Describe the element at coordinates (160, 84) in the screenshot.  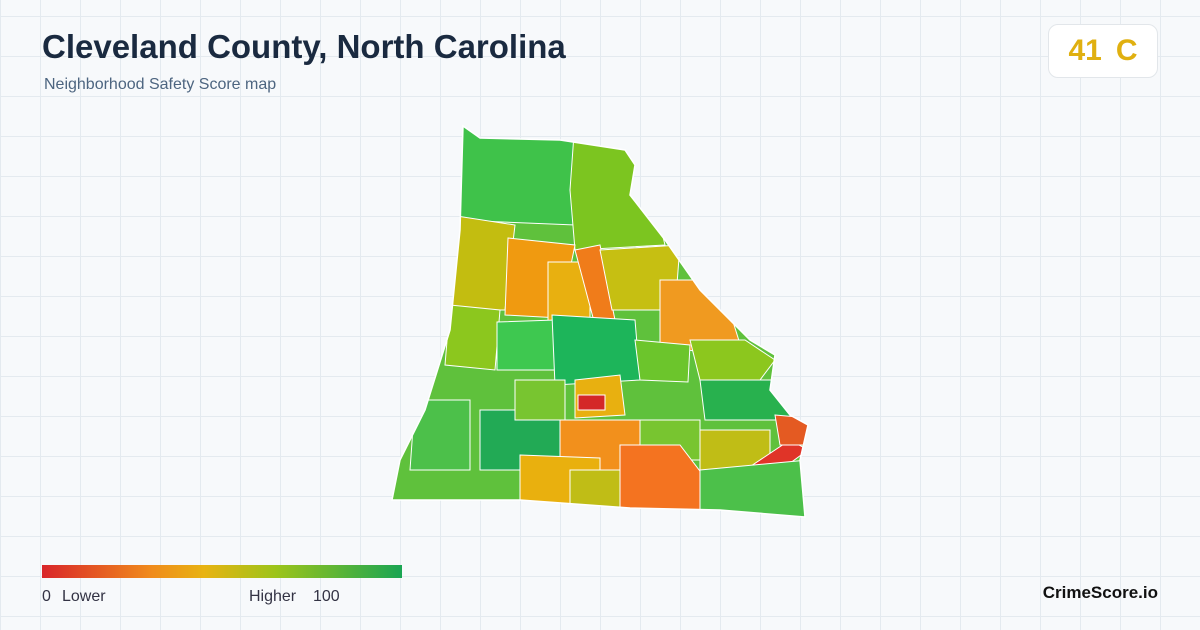
I see `subtitle: Neighborhood Safety Score map` at that location.